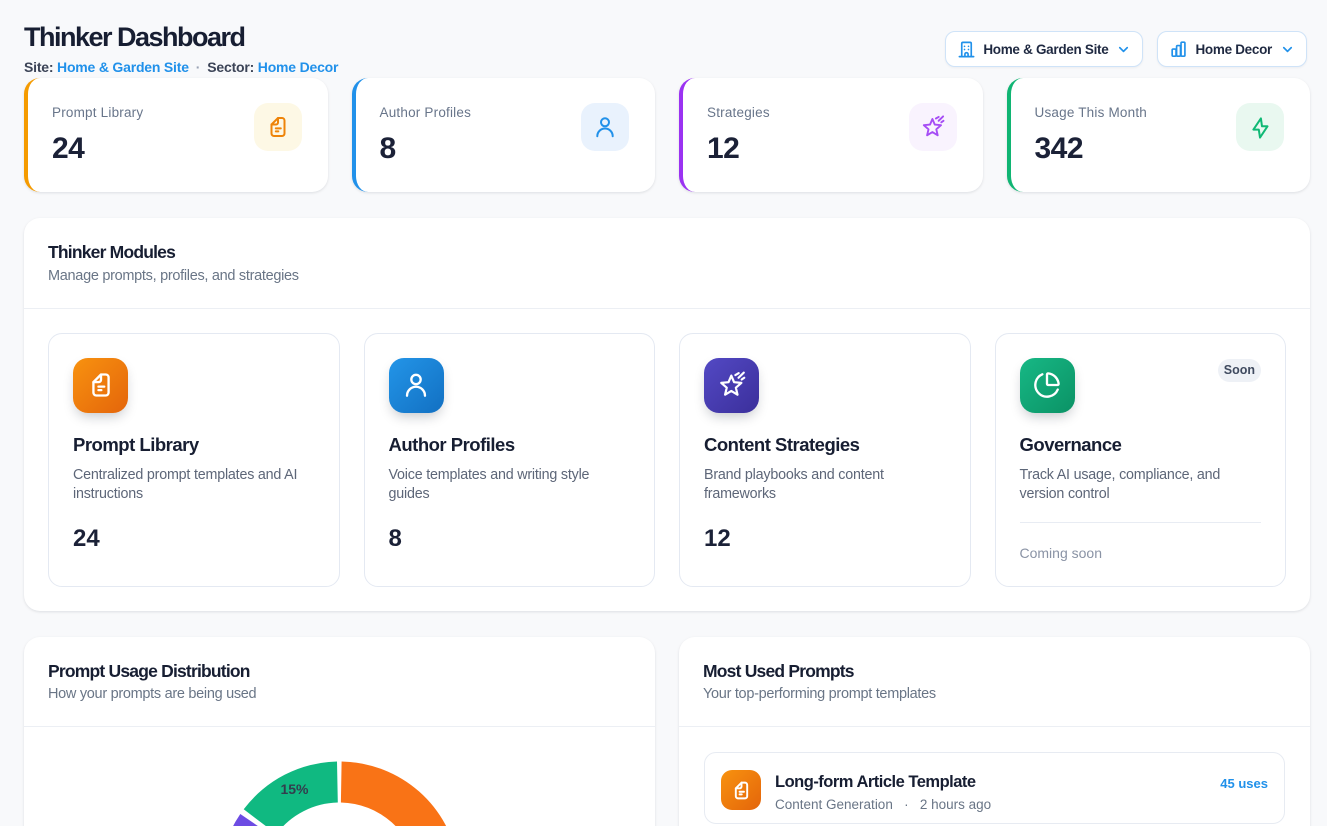  Describe the element at coordinates (294, 789) in the screenshot. I see `svg-text: 15%` at that location.